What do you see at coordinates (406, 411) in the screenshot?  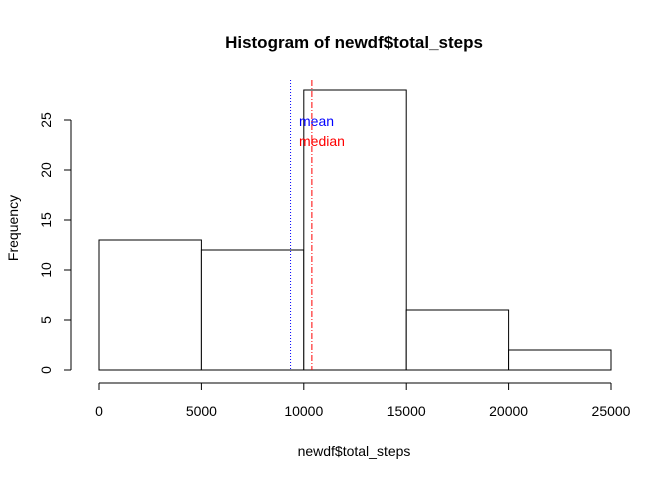 I see `x-tick-label-3: 15000` at bounding box center [406, 411].